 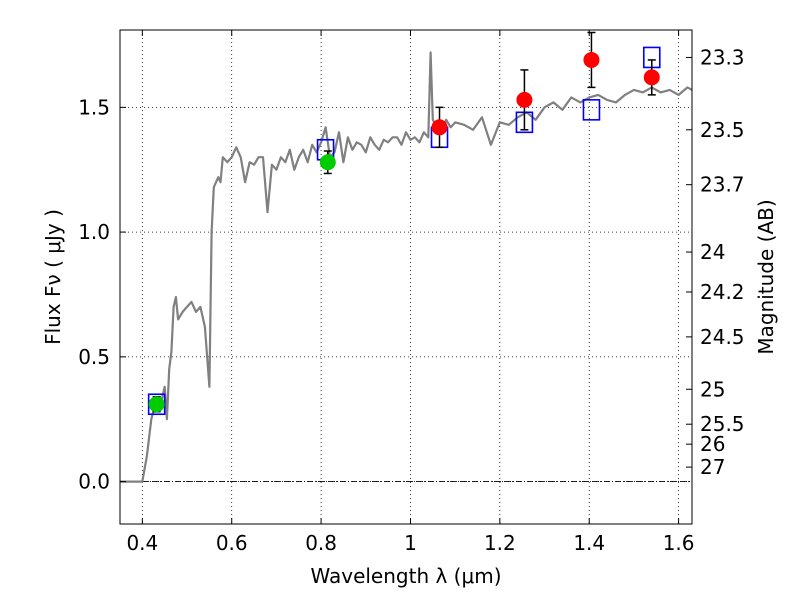 I want to click on x-tick-label: 0.4, so click(x=142, y=543).